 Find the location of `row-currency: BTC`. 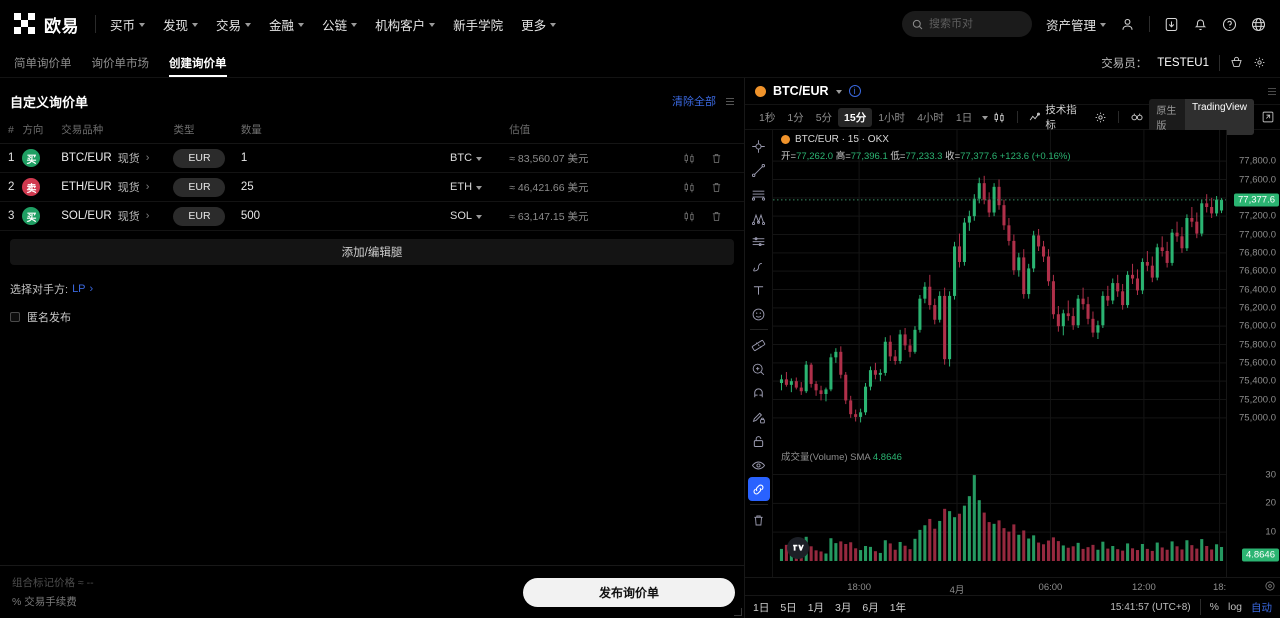

row-currency: BTC is located at coordinates (480, 158).